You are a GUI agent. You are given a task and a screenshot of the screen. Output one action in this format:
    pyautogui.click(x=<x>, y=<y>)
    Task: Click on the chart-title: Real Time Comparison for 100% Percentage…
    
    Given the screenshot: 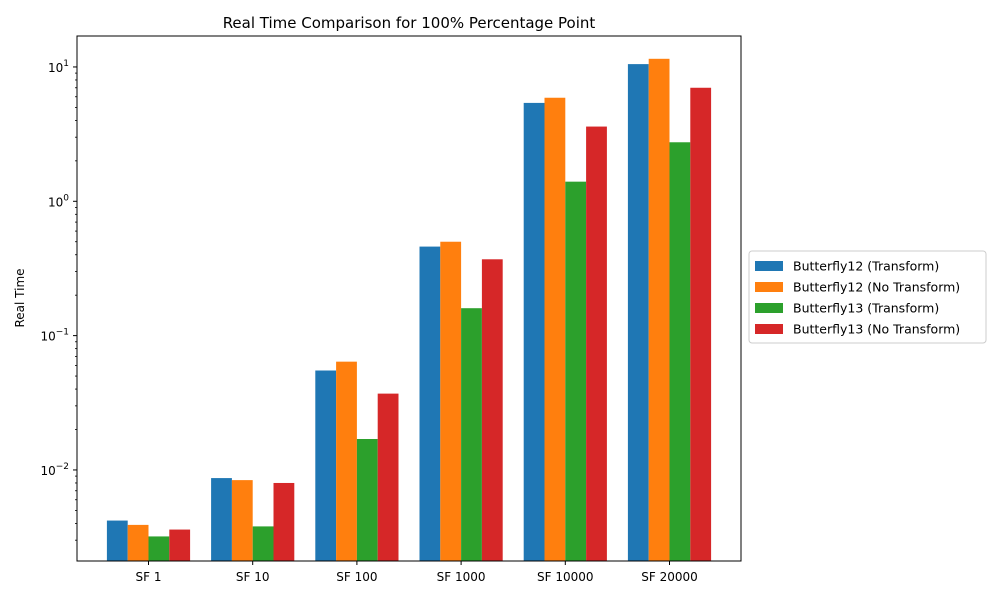 What is the action you would take?
    pyautogui.click(x=409, y=23)
    